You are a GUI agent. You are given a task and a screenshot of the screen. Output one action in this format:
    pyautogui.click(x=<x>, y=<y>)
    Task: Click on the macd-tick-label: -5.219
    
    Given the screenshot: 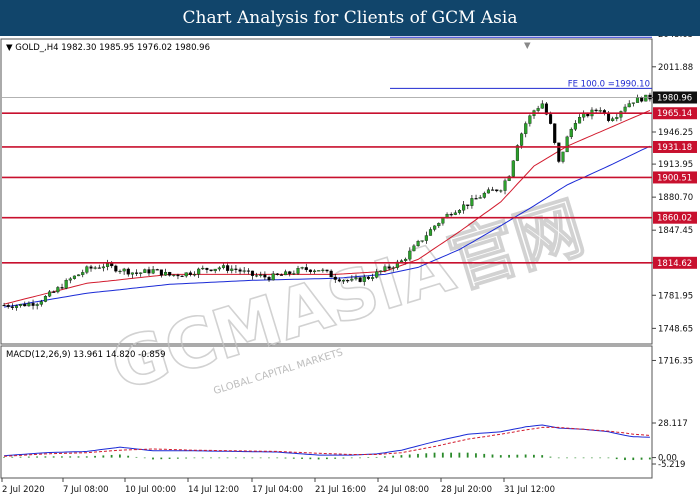 What is the action you would take?
    pyautogui.click(x=671, y=465)
    